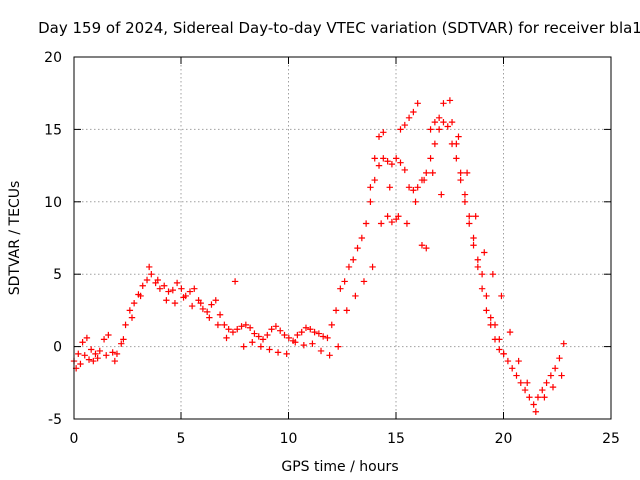 This screenshot has width=640, height=480. I want to click on y-tick-label: 0, so click(57, 348).